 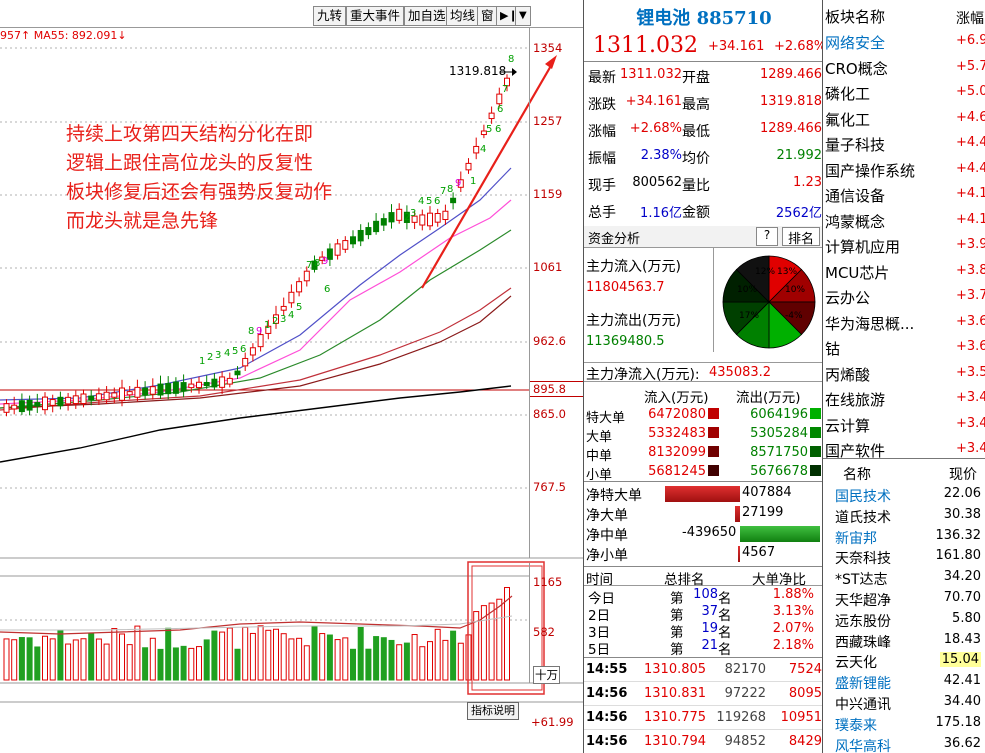 What do you see at coordinates (677, 599) in the screenshot?
I see `rank-prefix: 第` at bounding box center [677, 599].